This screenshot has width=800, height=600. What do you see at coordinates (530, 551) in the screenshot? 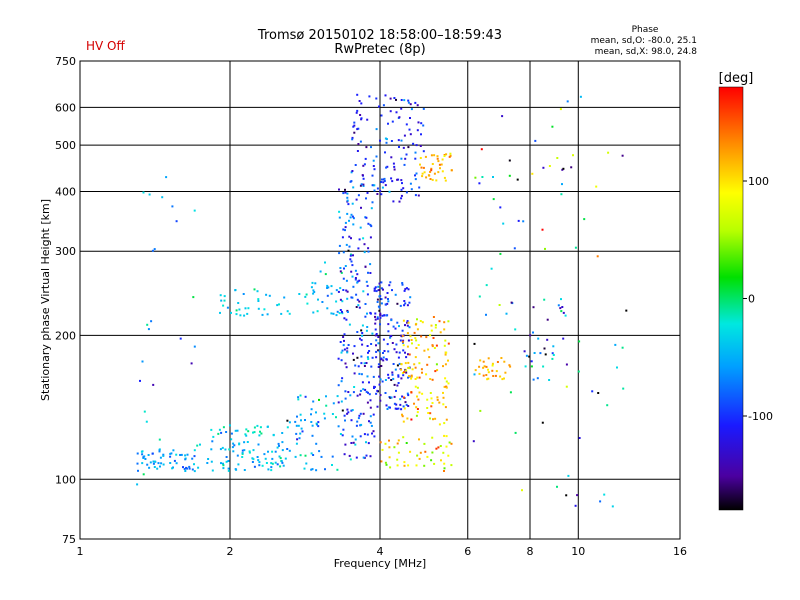
I see `x-tick-label: 8` at bounding box center [530, 551].